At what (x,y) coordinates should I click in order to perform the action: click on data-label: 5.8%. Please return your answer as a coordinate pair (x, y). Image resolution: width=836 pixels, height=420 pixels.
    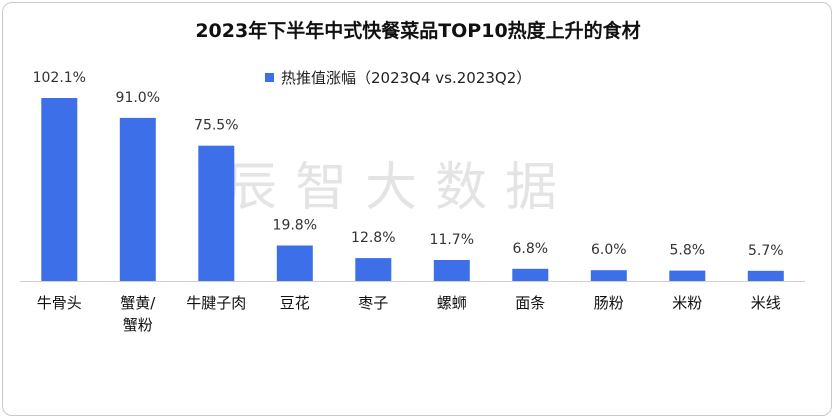
    Looking at the image, I should click on (688, 251).